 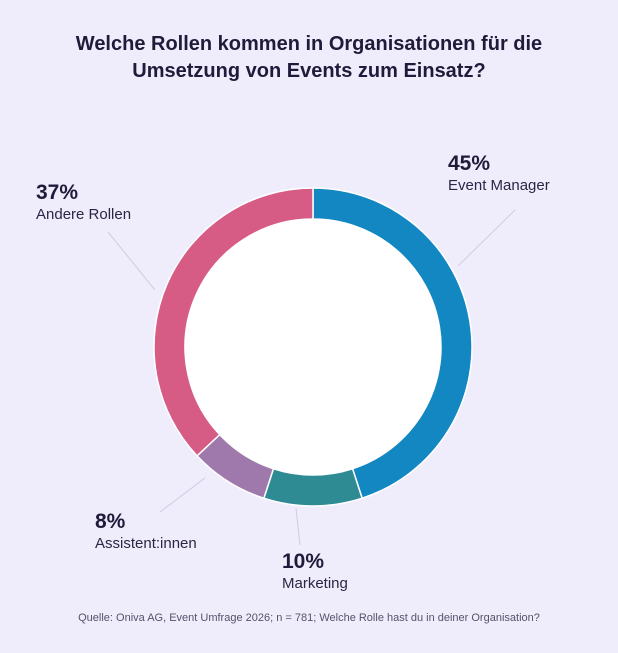 I want to click on slice-value-label: 37%, so click(x=57, y=192).